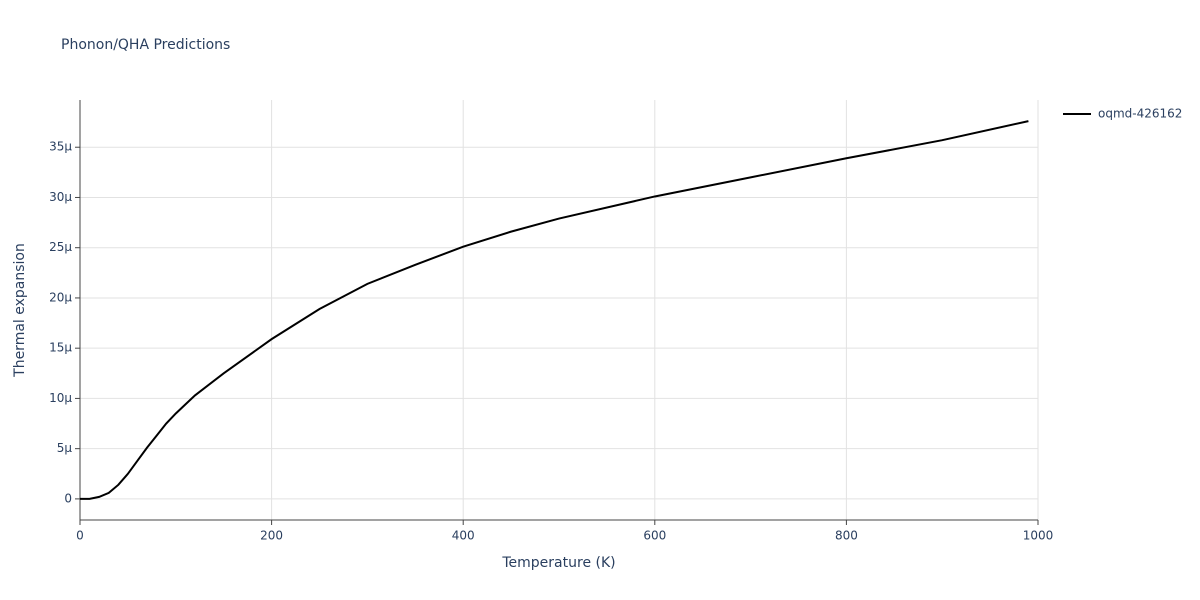 The width and height of the screenshot is (1200, 600). I want to click on x-tick-label: 800, so click(846, 536).